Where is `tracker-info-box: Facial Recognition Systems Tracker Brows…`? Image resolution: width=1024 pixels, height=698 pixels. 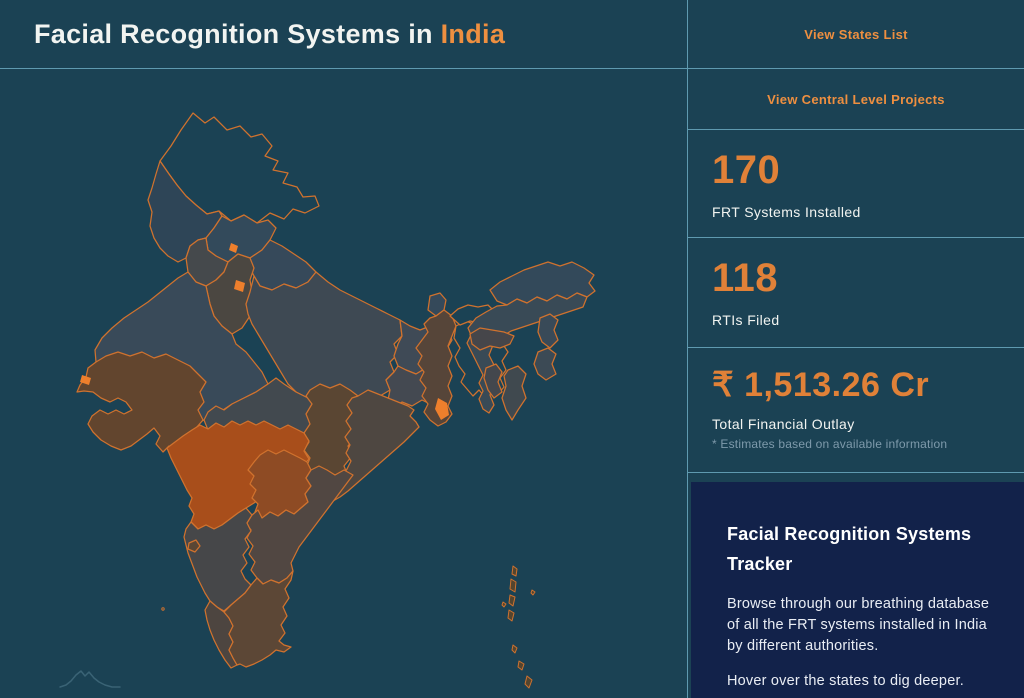
tracker-info-box: Facial Recognition Systems Tracker Brows… is located at coordinates (857, 590).